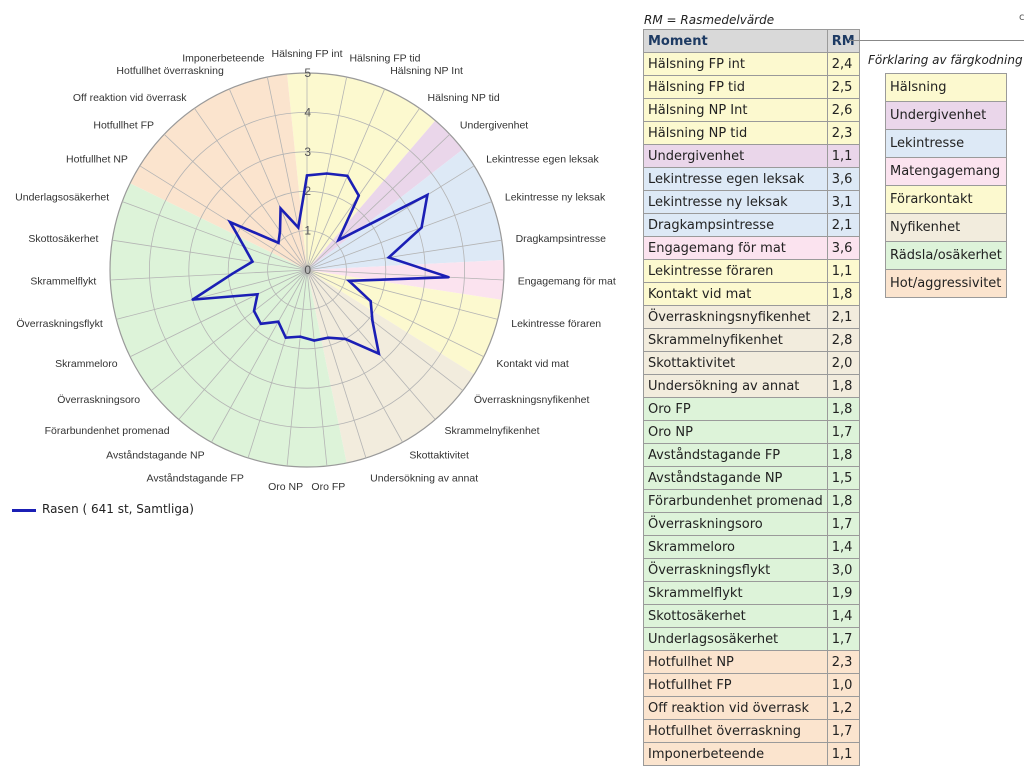  Describe the element at coordinates (735, 386) in the screenshot. I see `moment-cell: Undersökning av annat` at that location.